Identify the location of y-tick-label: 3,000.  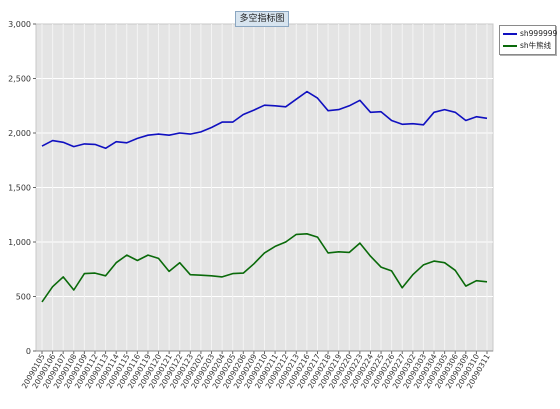
(19, 24).